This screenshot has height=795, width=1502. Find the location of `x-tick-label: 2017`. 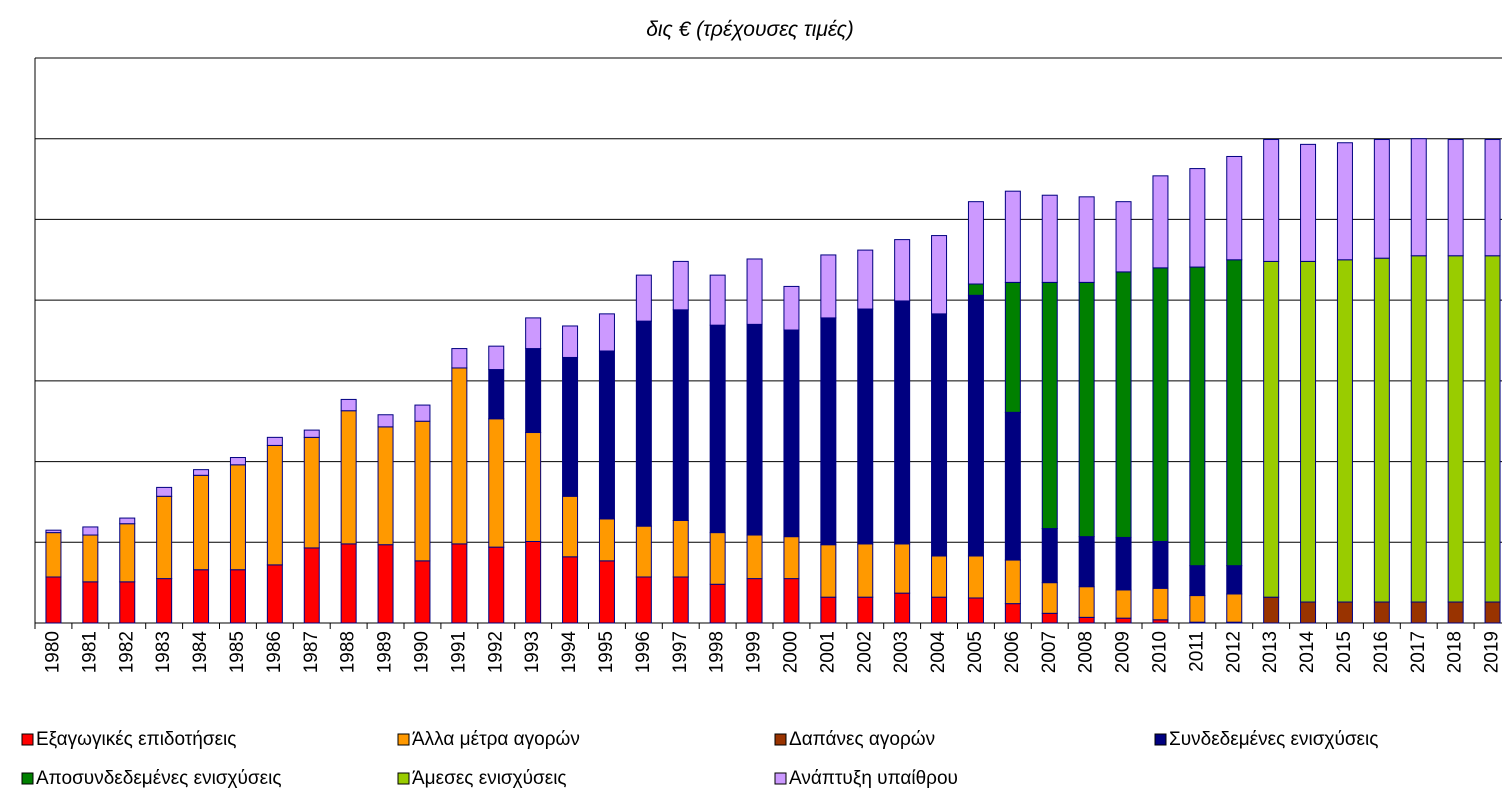

x-tick-label: 2017 is located at coordinates (1418, 652).